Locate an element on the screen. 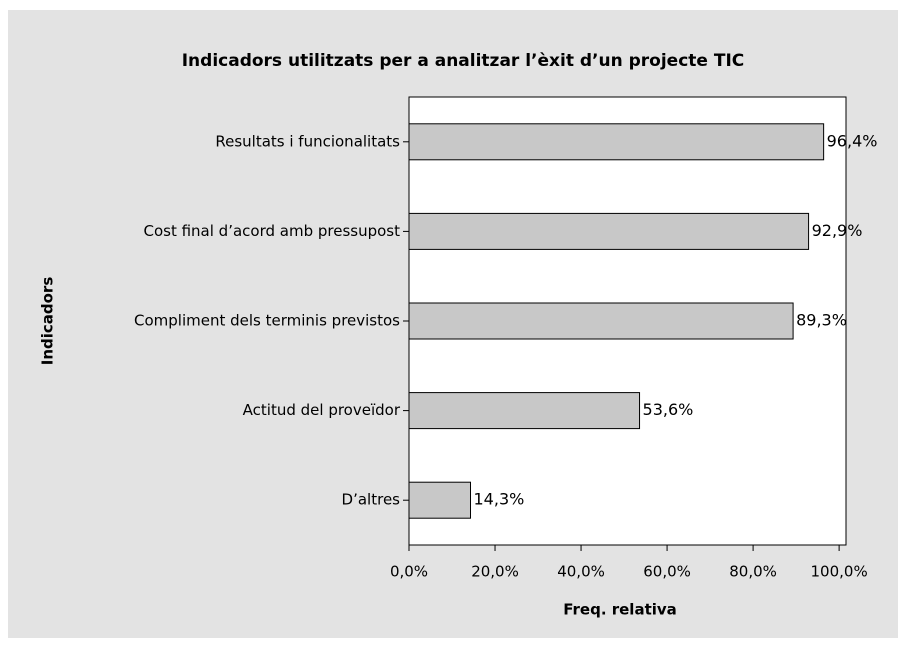 This screenshot has width=906, height=646. value-label: 53,6% is located at coordinates (668, 409).